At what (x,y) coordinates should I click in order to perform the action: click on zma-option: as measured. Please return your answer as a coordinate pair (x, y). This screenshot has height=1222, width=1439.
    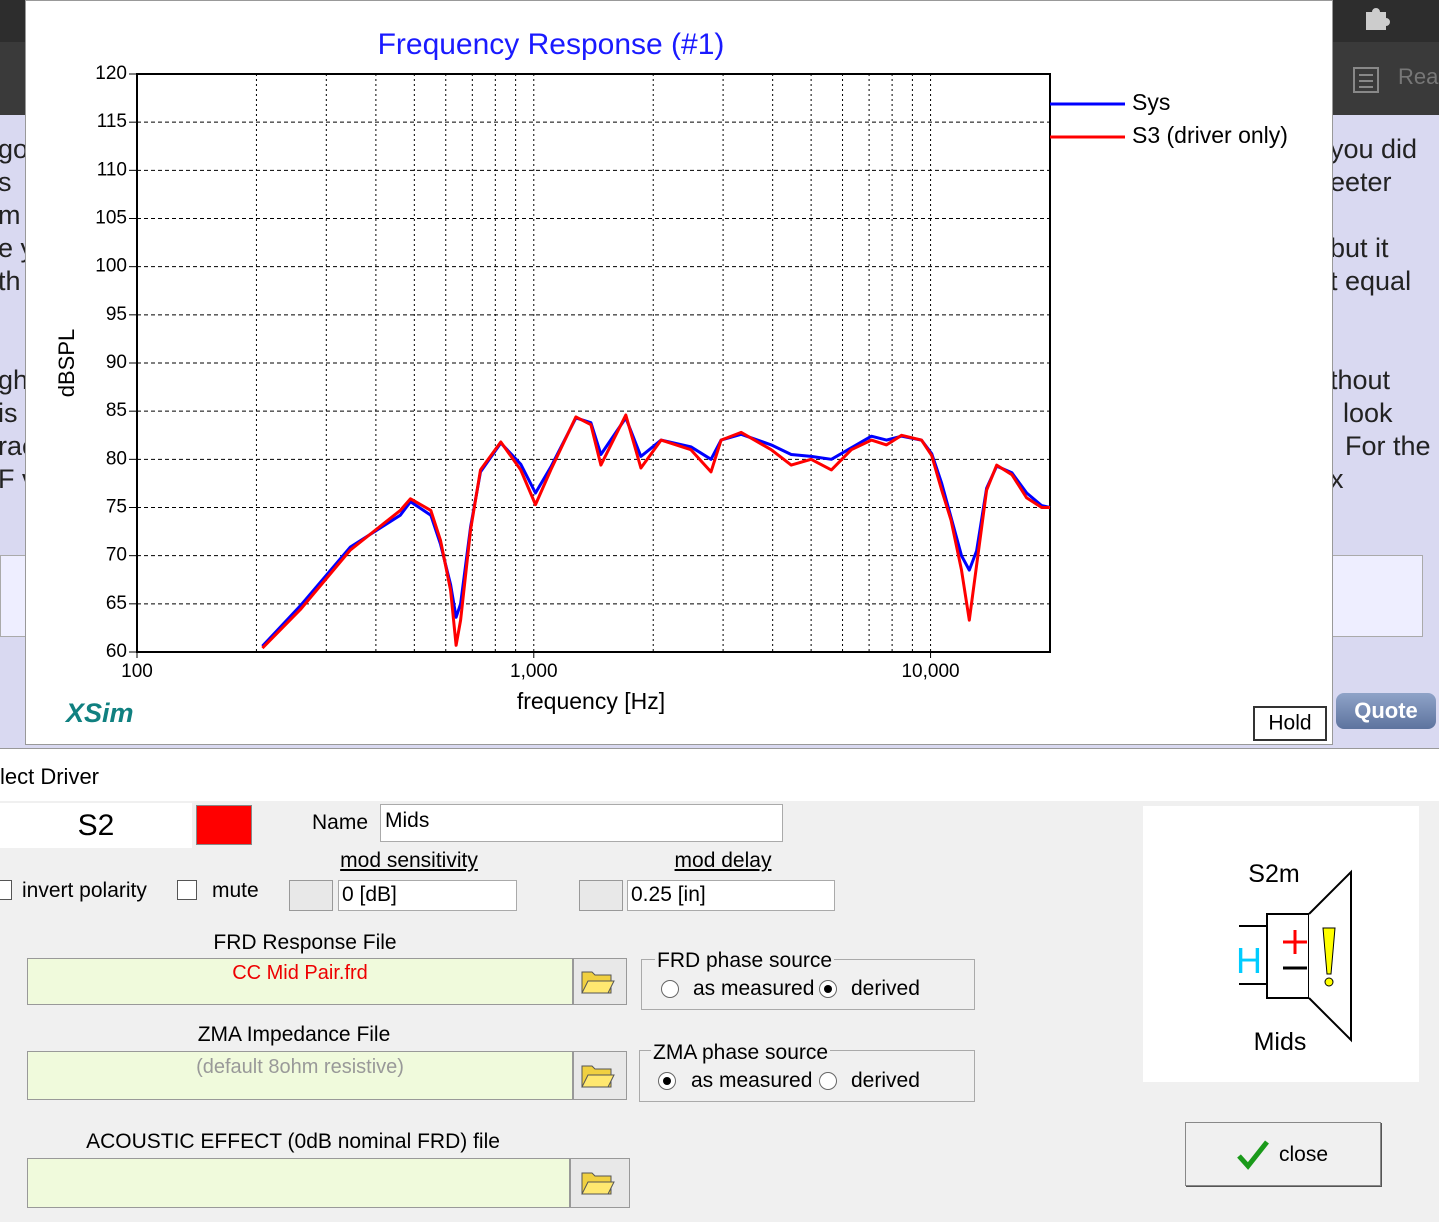
    Looking at the image, I should click on (752, 1080).